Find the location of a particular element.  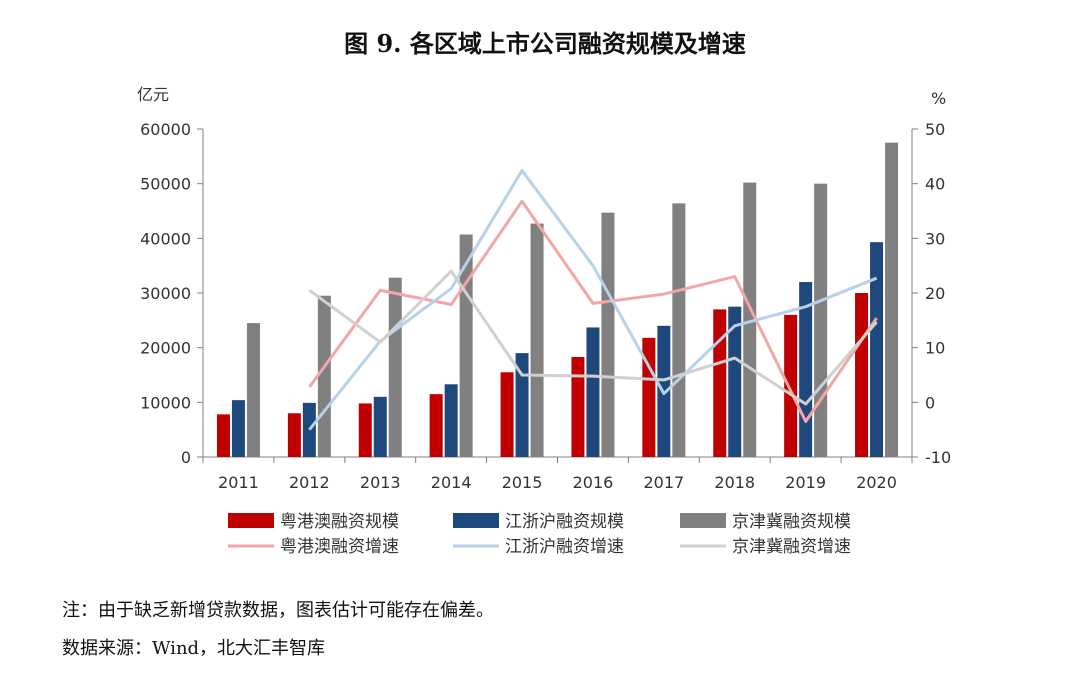

right-tick-label: 0 is located at coordinates (930, 402).